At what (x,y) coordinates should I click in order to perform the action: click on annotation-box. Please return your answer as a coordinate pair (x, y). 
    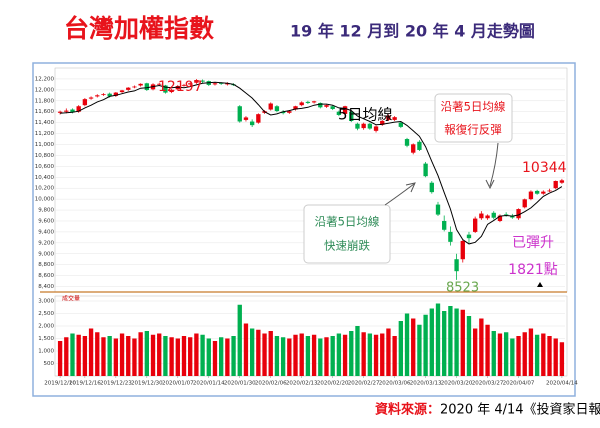
    Looking at the image, I should click on (347, 234).